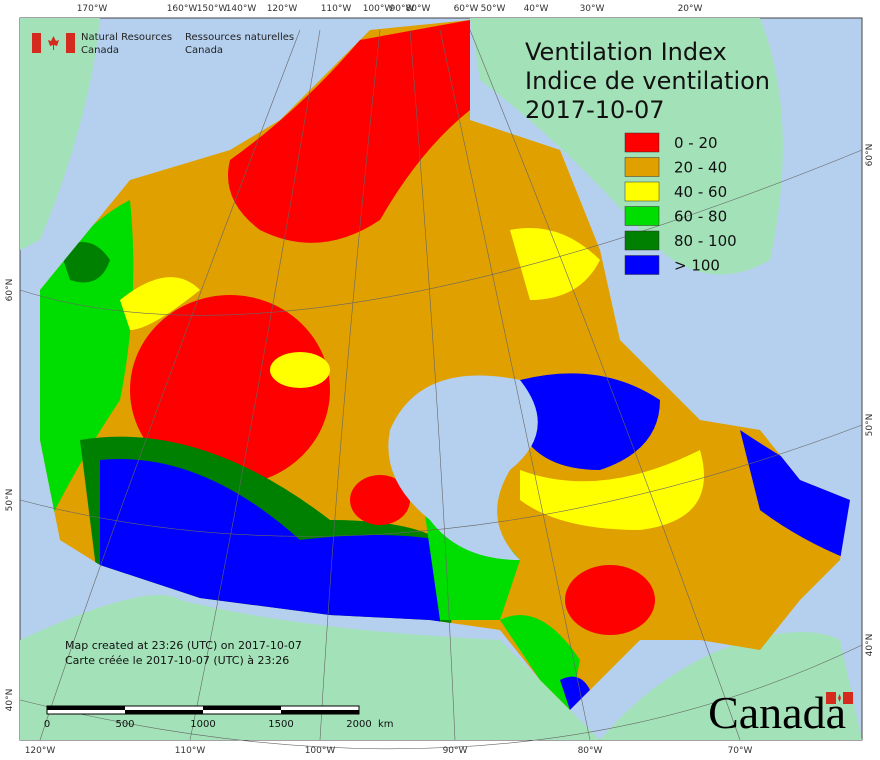 The width and height of the screenshot is (880, 760). Describe the element at coordinates (177, 660) in the screenshot. I see `note: Carte créée le 2017-10-07 (UTC) à 23:26` at that location.